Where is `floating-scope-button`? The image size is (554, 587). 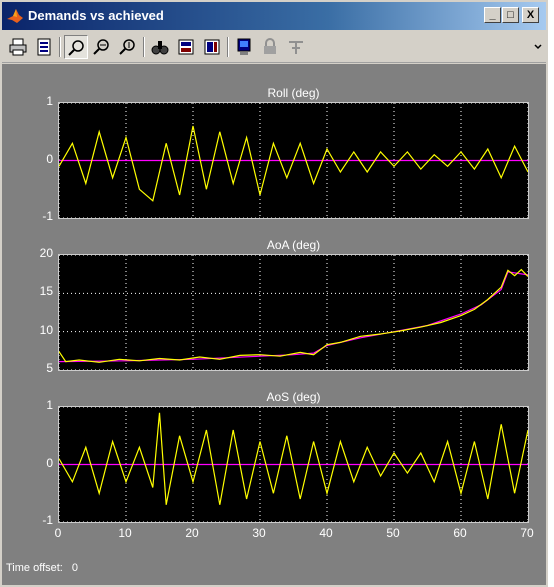
floating-scope-button is located at coordinates (244, 47).